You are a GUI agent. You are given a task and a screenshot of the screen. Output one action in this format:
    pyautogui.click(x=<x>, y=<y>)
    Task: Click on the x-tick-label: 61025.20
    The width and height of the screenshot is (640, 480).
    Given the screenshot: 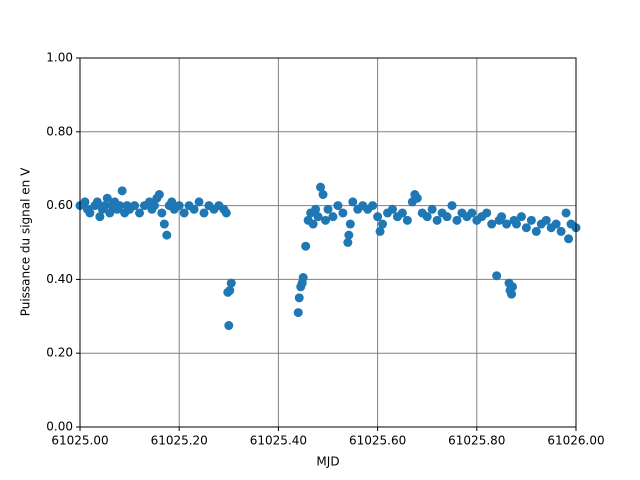 What is the action you would take?
    pyautogui.click(x=179, y=441)
    